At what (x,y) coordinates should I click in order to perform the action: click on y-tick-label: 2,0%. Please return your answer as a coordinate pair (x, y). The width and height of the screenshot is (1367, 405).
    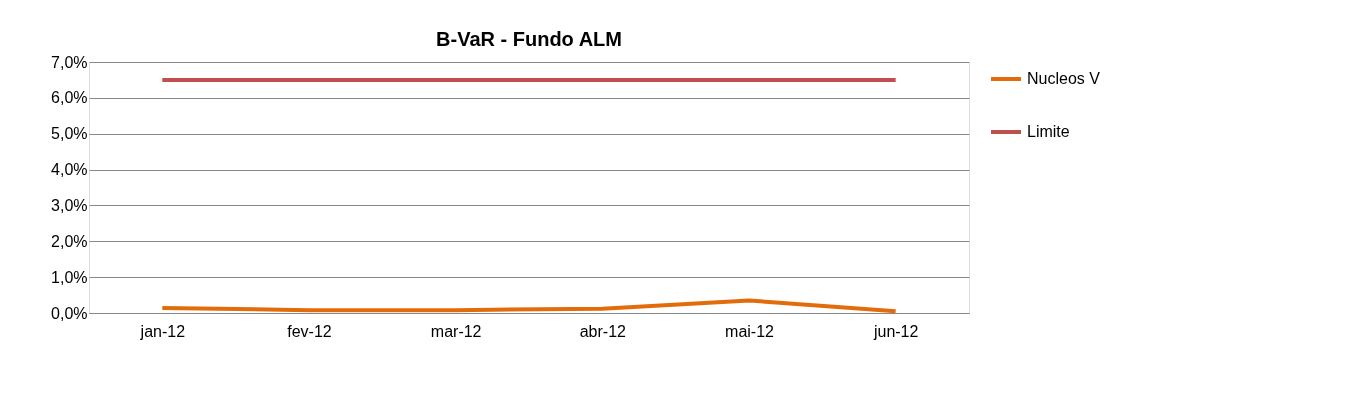
    Looking at the image, I should click on (69, 241).